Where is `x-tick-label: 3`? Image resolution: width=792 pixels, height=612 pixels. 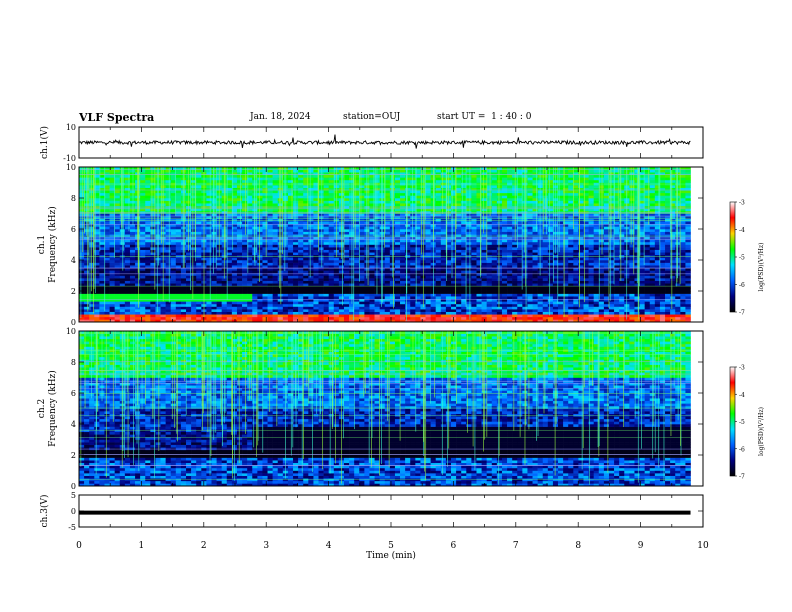
x-tick-label: 3 is located at coordinates (266, 546).